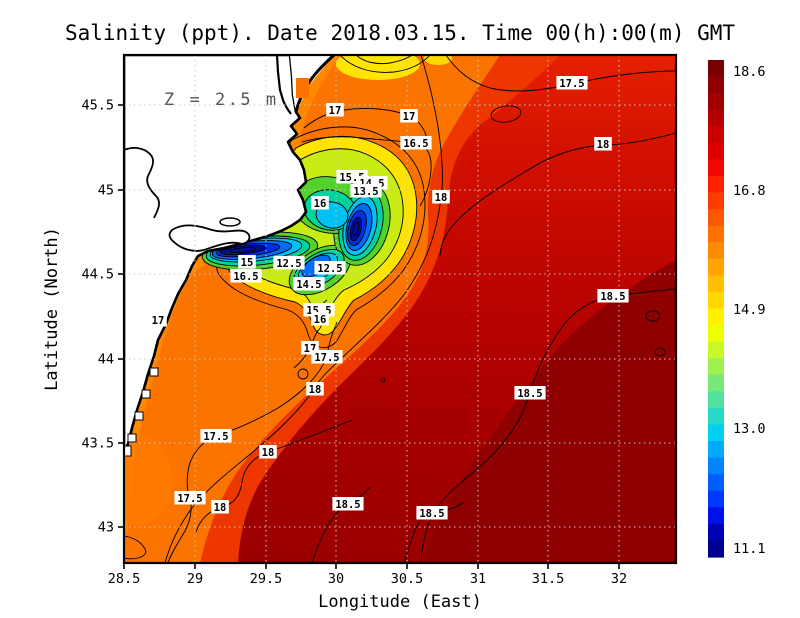  What do you see at coordinates (195, 579) in the screenshot?
I see `x-tick-label: 29` at bounding box center [195, 579].